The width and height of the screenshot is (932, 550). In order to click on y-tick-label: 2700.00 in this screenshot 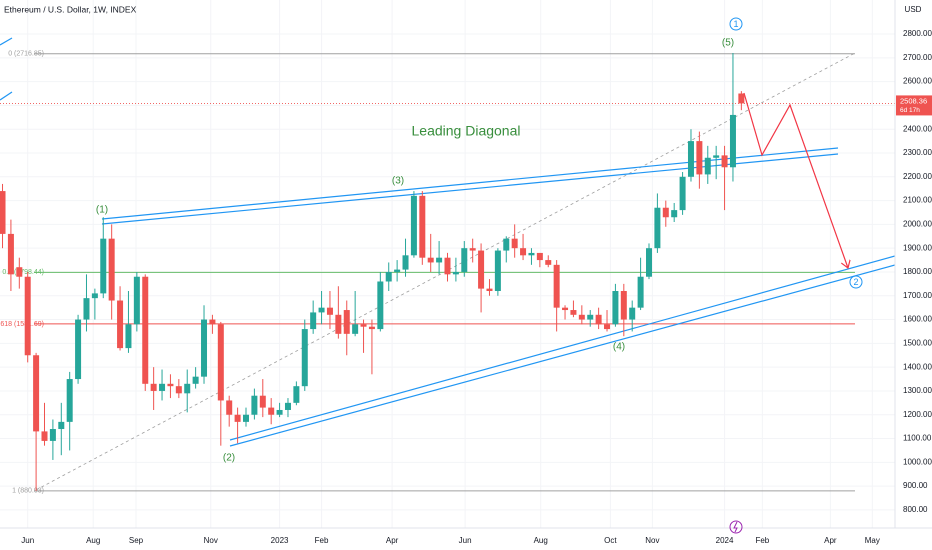, I will do `click(917, 57)`.